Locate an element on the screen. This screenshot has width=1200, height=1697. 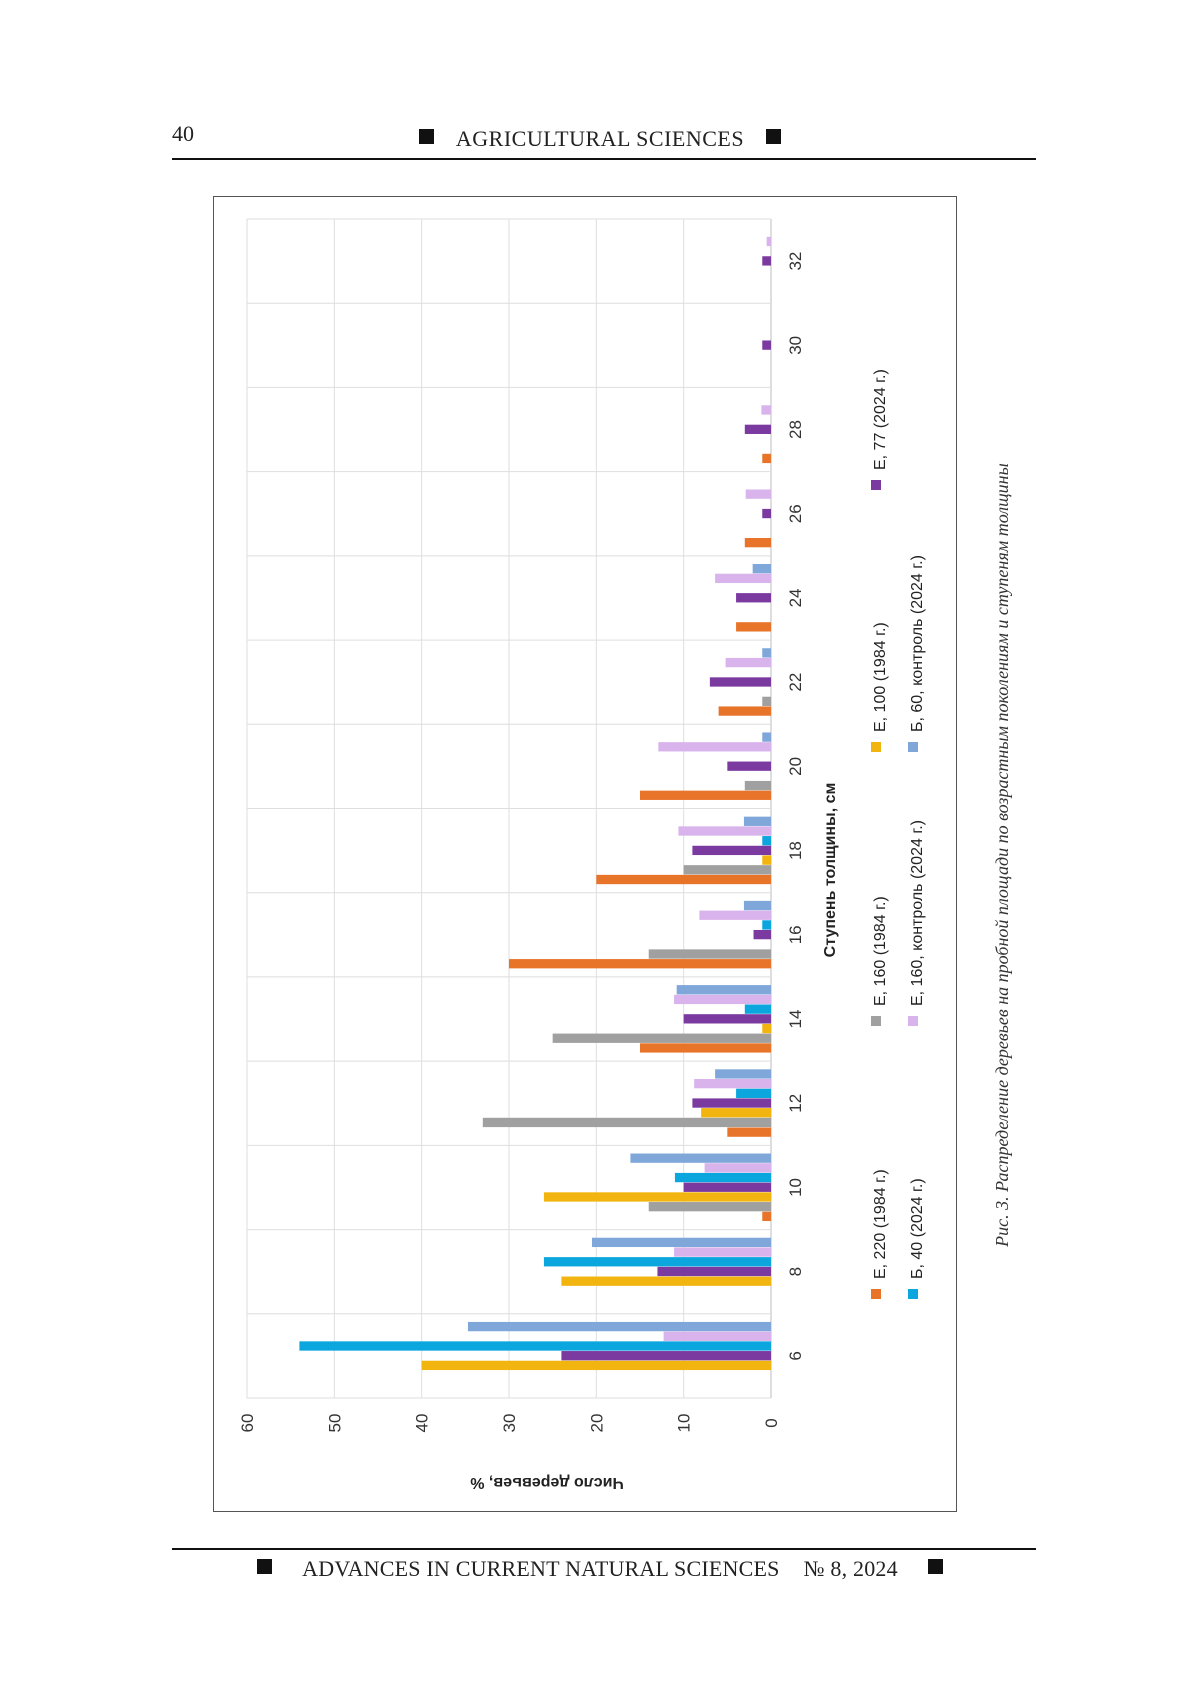
y-axis-title: Число деревьев, % is located at coordinates (546, 1482).